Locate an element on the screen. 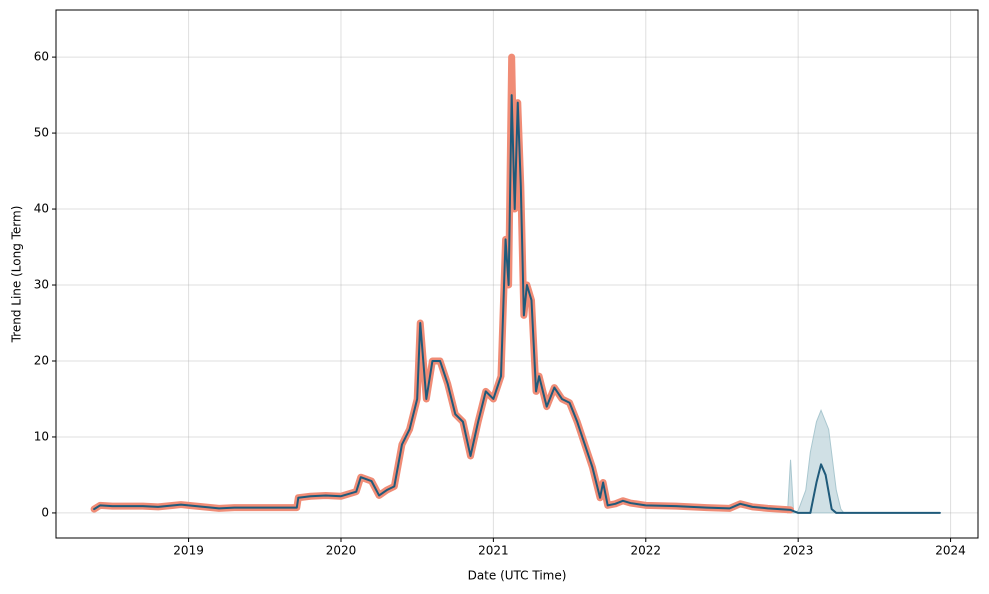  x-tick-label: 2020 is located at coordinates (341, 551).